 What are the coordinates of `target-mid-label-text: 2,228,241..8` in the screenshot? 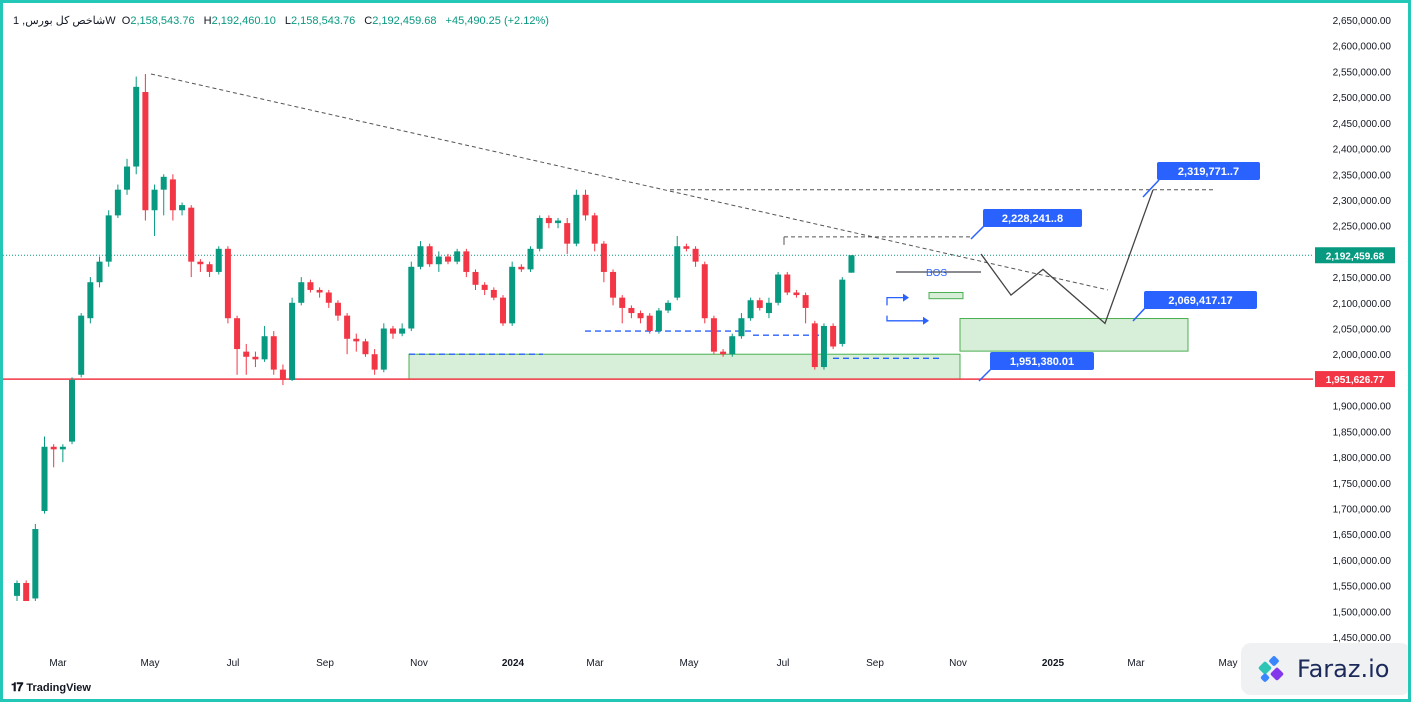 It's located at (1032, 219).